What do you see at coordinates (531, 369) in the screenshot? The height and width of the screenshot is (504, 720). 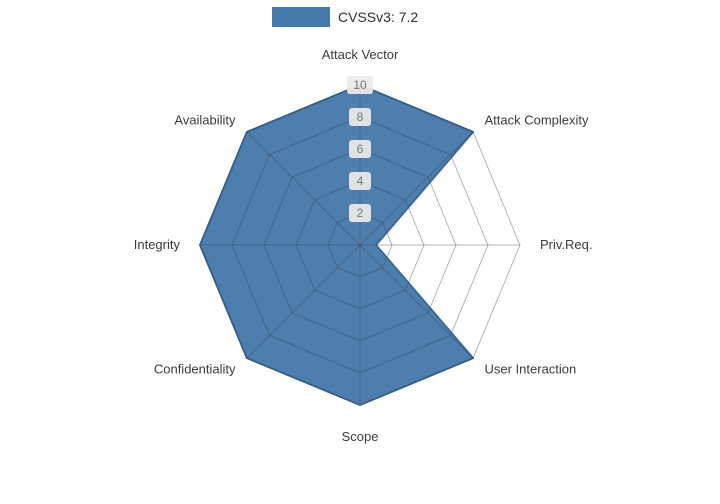 I see `axis-label-user-interaction: User Interaction` at bounding box center [531, 369].